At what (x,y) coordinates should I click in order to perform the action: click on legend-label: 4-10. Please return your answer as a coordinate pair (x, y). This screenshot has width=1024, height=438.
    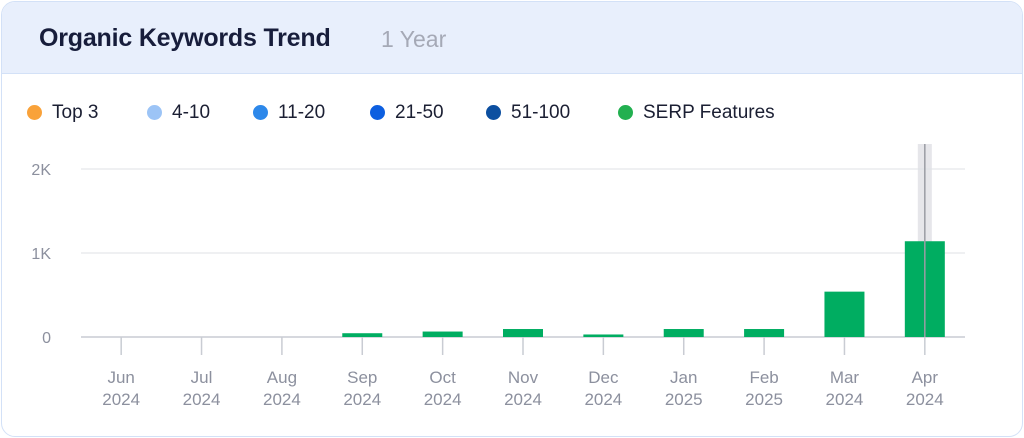
    Looking at the image, I should click on (191, 112).